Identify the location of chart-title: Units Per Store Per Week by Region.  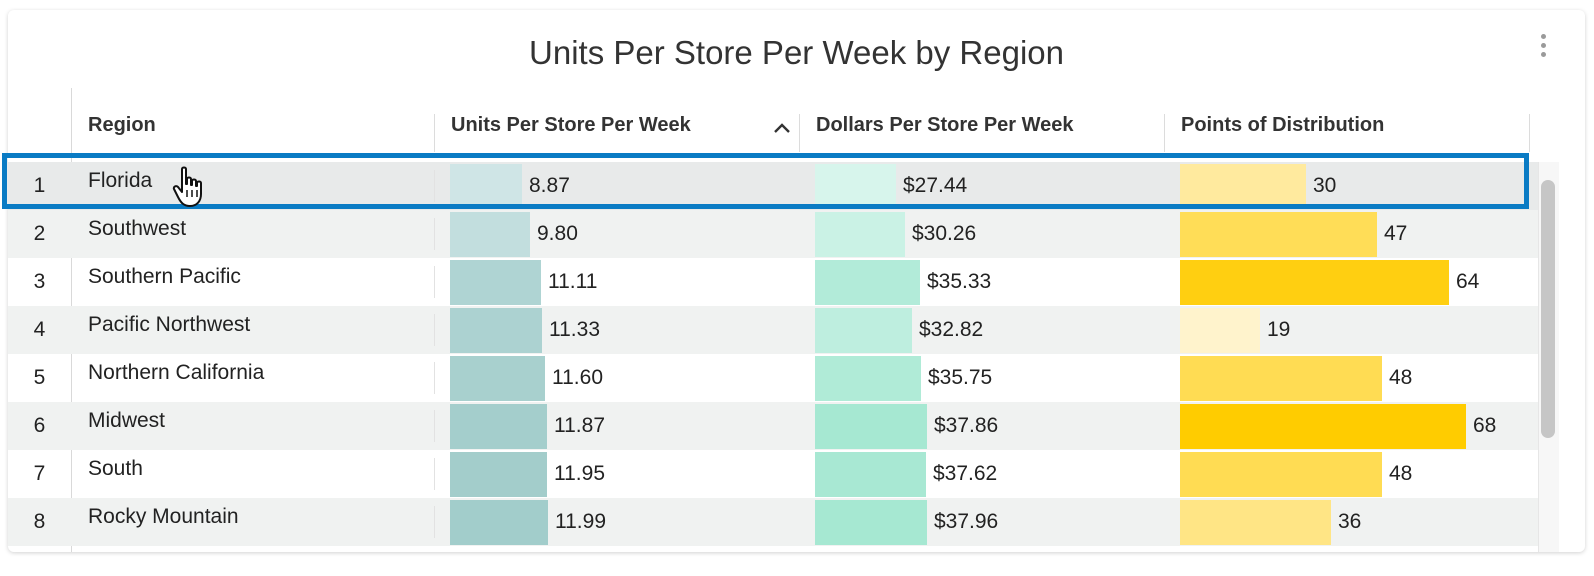
(796, 52).